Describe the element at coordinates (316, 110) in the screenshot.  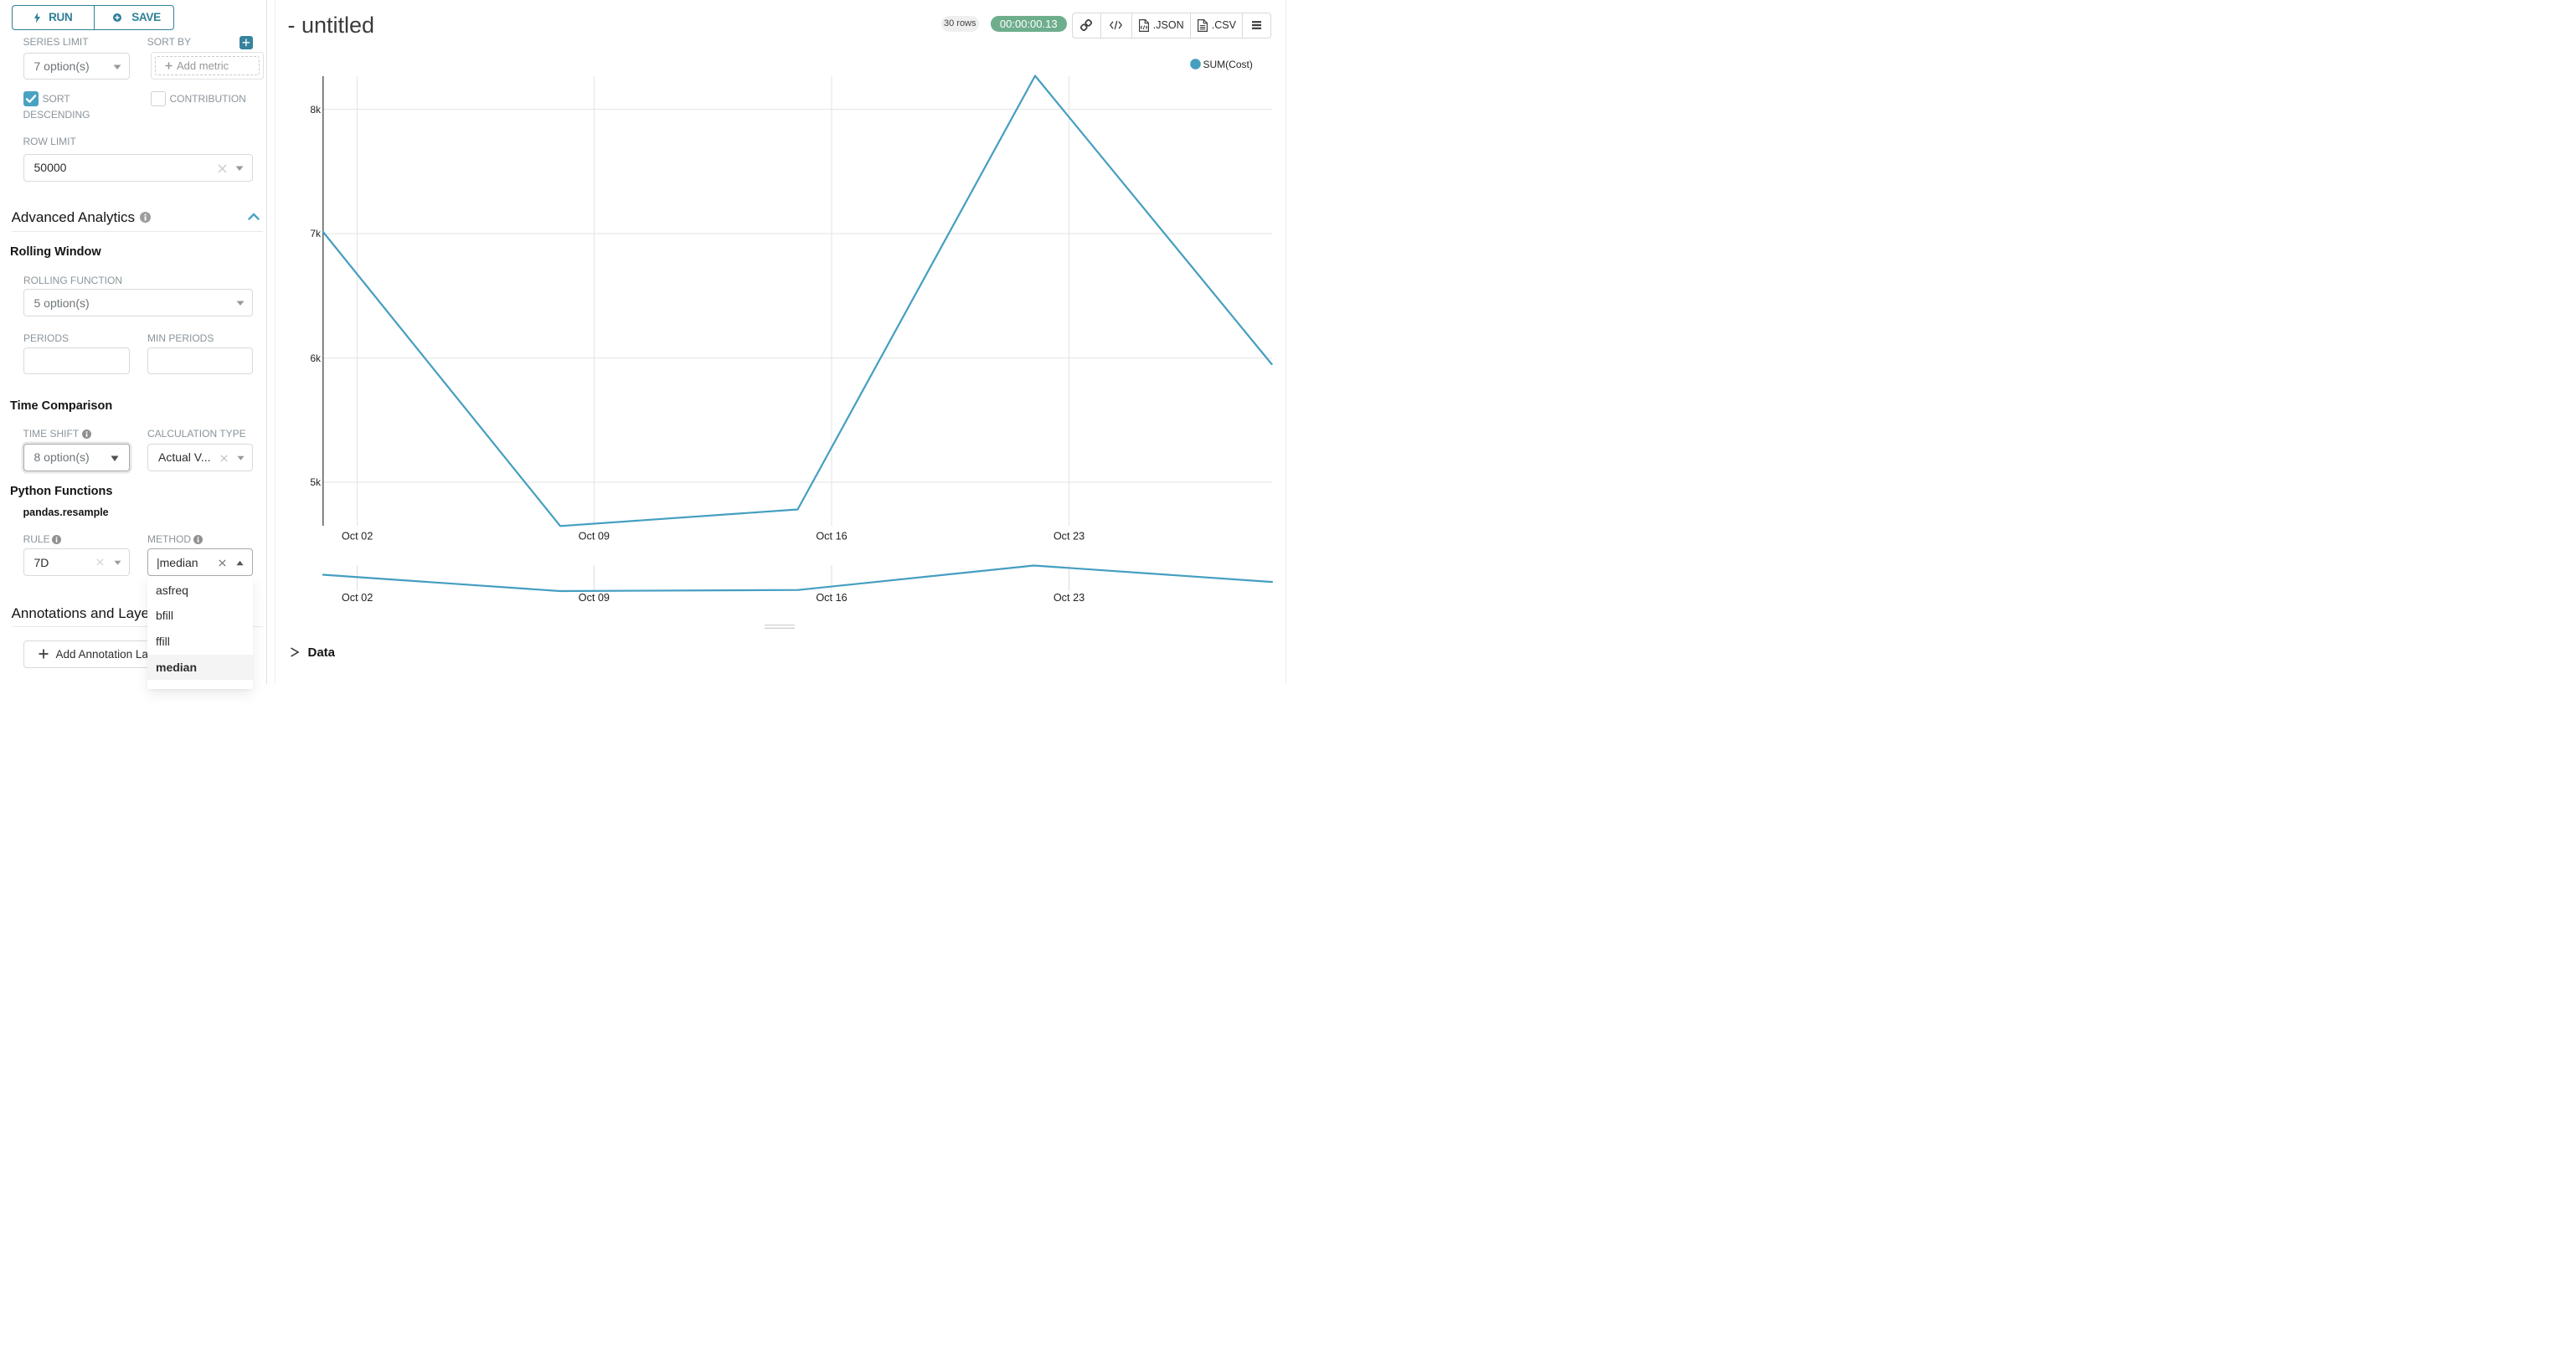
I see `svg-text: 8k` at that location.